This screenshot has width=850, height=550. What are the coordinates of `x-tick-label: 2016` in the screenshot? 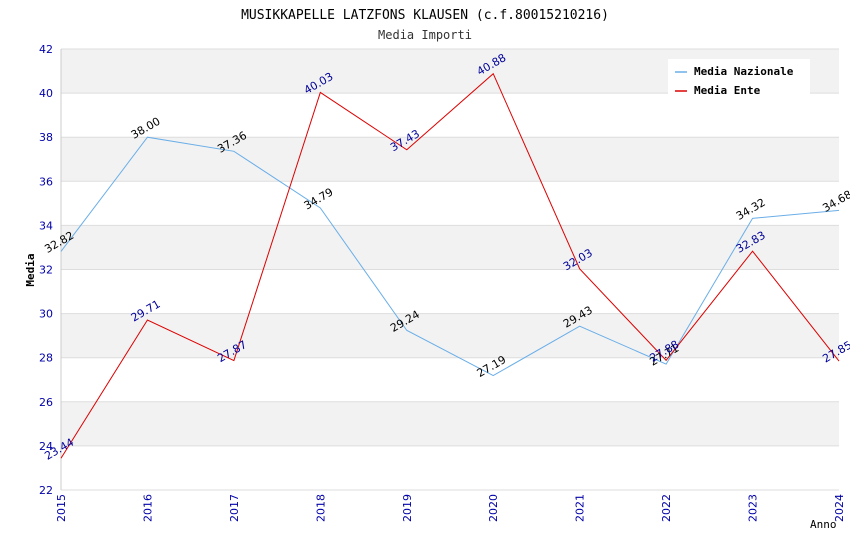 It's located at (147, 508).